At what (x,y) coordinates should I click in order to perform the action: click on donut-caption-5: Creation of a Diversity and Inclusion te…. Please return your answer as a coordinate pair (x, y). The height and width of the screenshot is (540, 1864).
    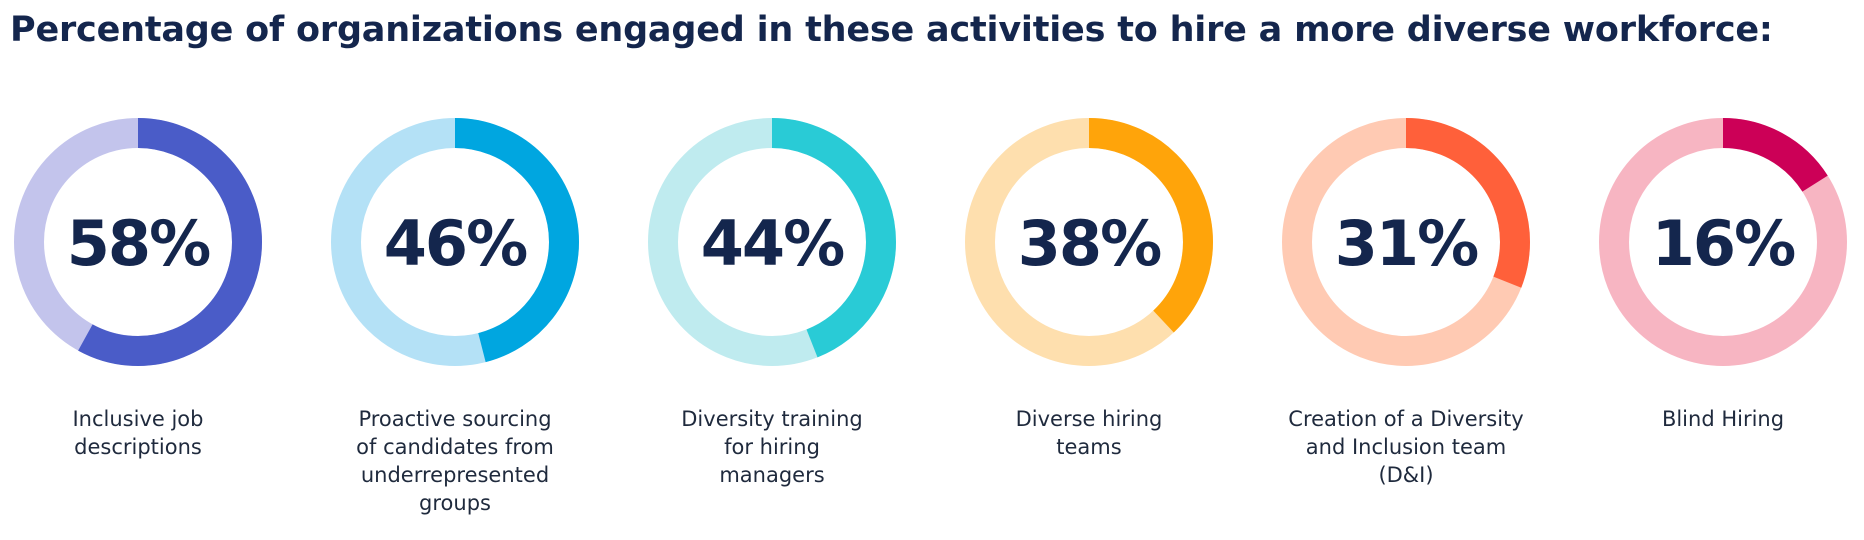
    Looking at the image, I should click on (1406, 447).